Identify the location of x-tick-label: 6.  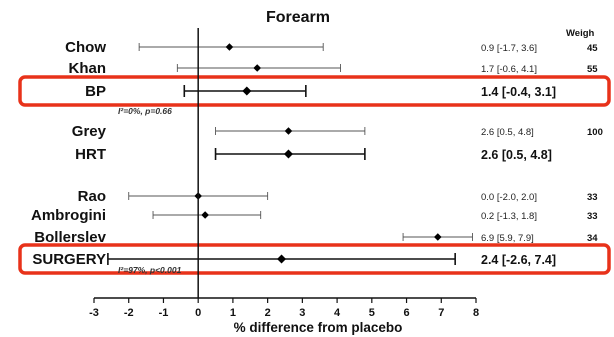
(406, 313).